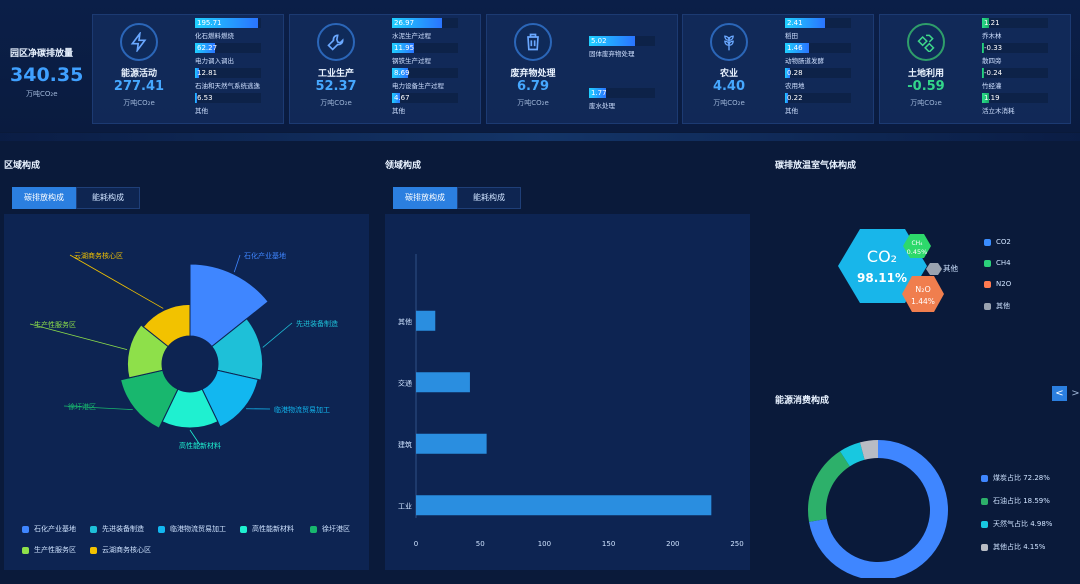  What do you see at coordinates (1075, 393) in the screenshot?
I see `energy-next-button: >` at bounding box center [1075, 393].